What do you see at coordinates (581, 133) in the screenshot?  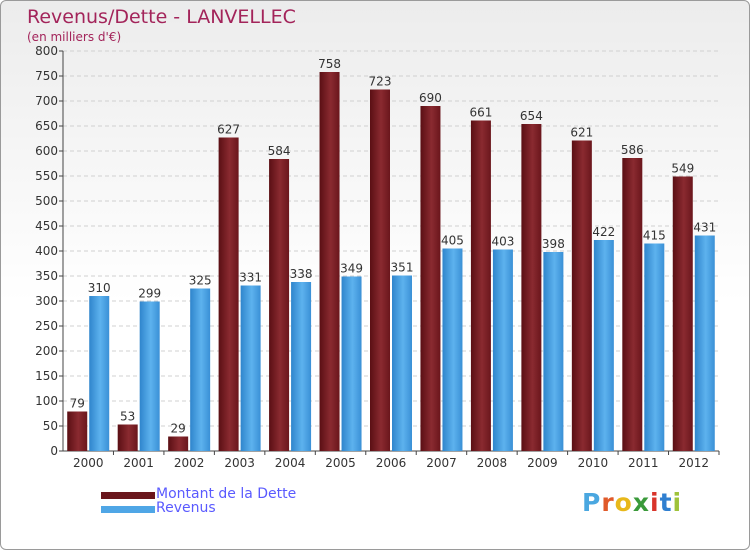 I see `data-label-debt: 621` at bounding box center [581, 133].